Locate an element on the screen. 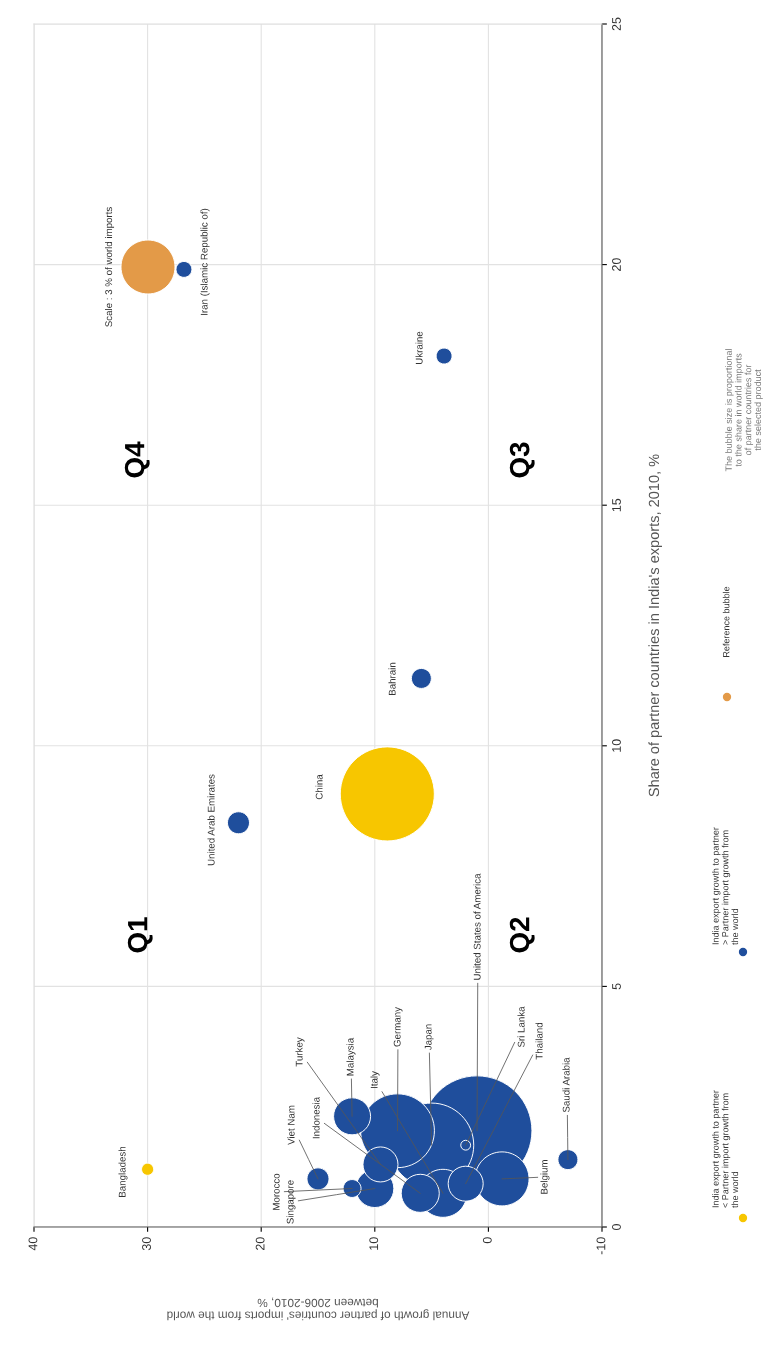  text: The bubble size is proportional to the share in world imports of partner countries for the selected product is located at coordinates (744, 410).